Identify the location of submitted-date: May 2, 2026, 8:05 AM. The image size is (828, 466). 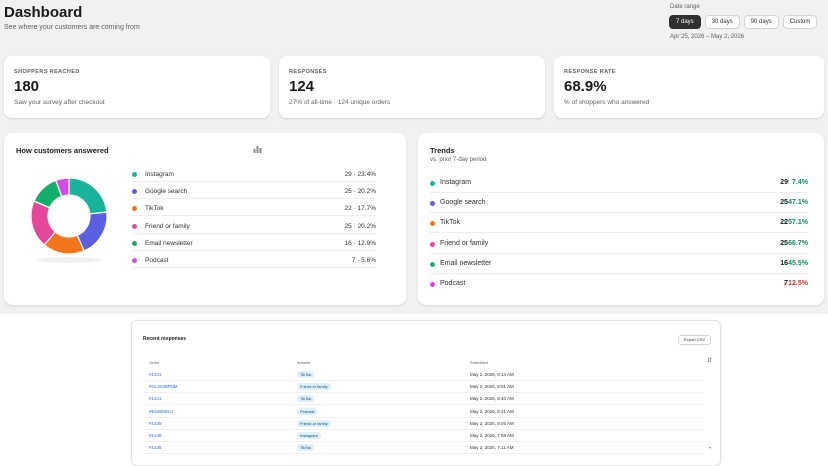
(492, 423).